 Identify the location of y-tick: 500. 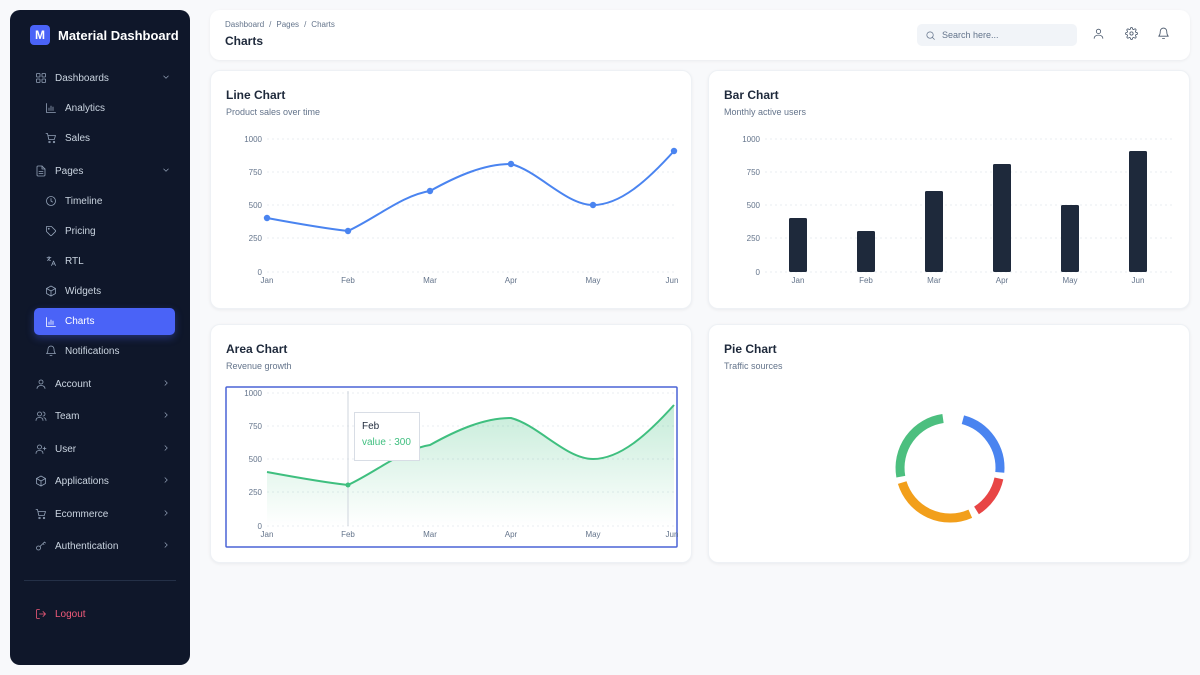
(754, 205).